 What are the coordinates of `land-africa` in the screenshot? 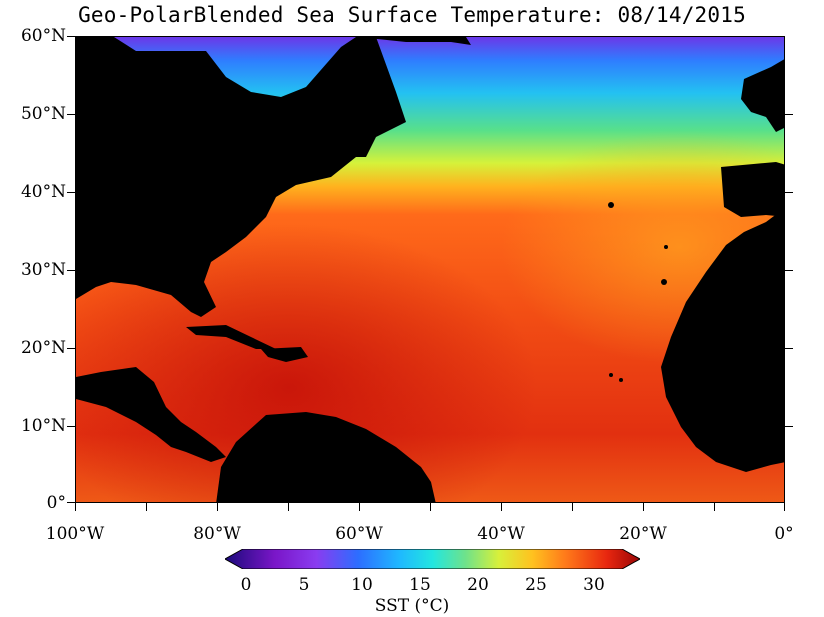 It's located at (722, 340).